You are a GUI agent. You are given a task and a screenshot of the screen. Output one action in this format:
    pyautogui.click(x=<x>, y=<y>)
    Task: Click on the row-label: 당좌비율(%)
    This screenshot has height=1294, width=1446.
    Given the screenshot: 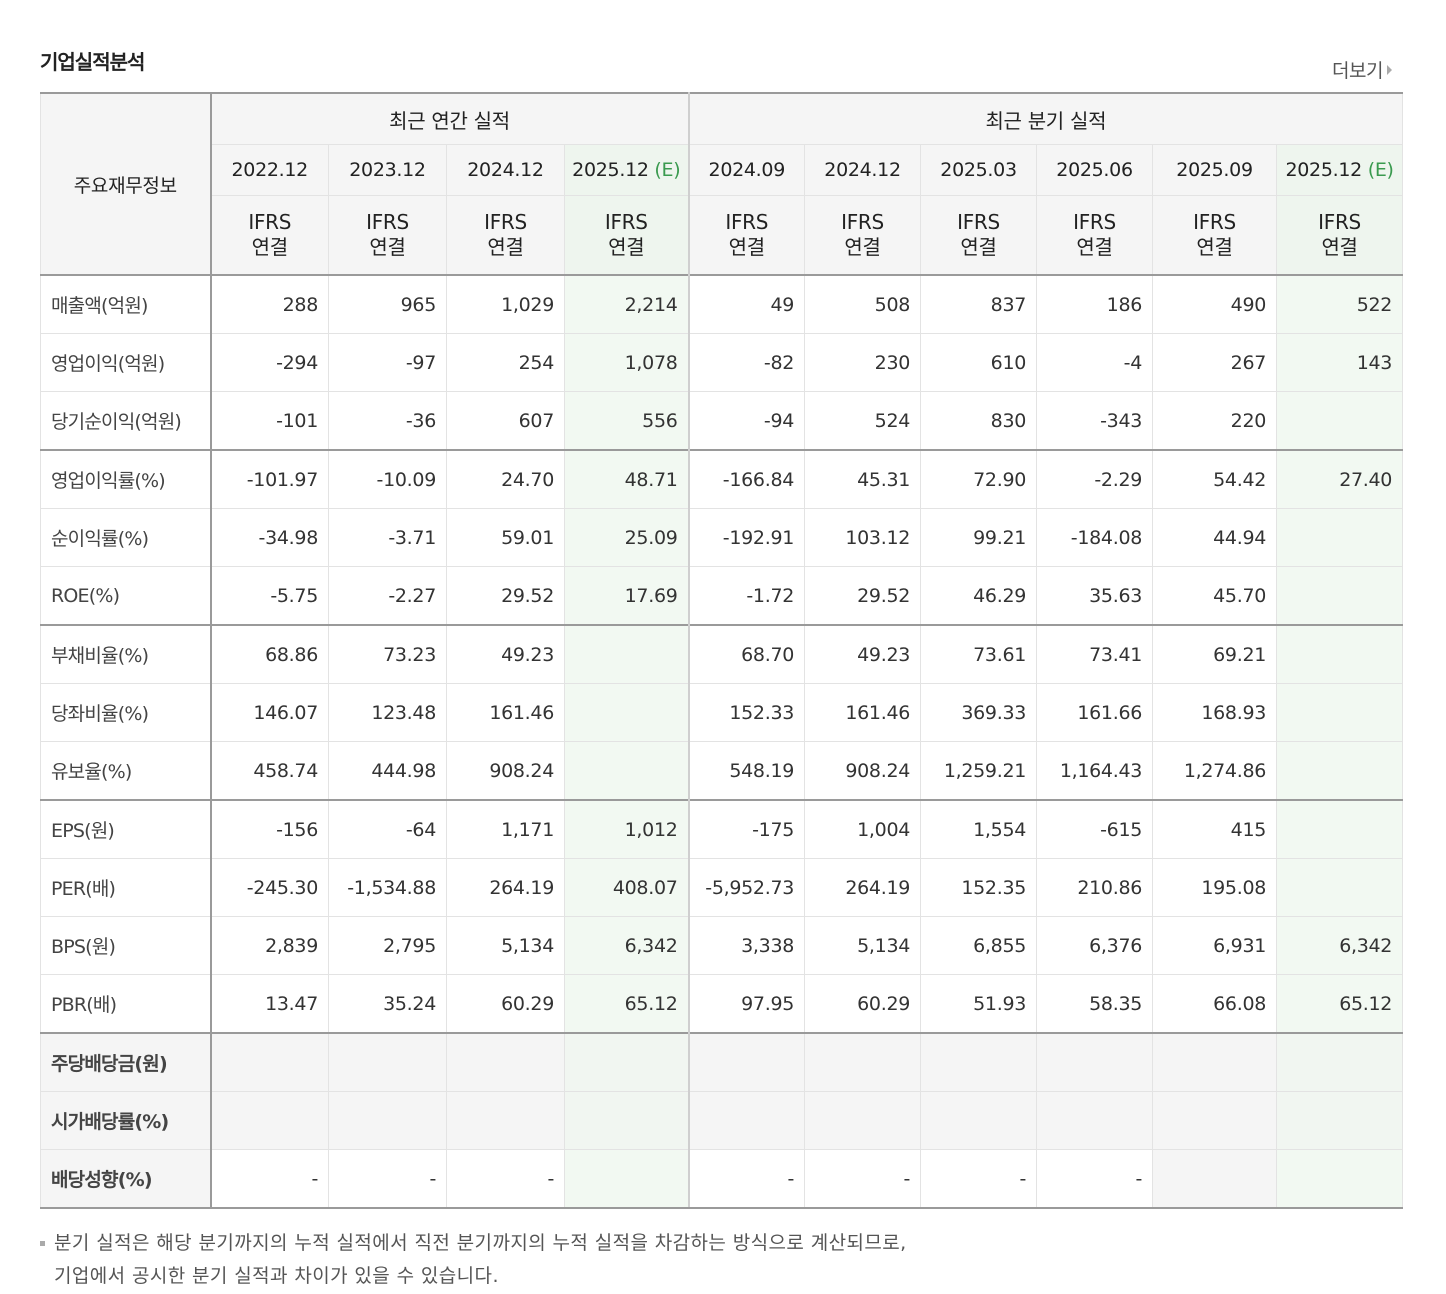 What is the action you would take?
    pyautogui.click(x=126, y=712)
    